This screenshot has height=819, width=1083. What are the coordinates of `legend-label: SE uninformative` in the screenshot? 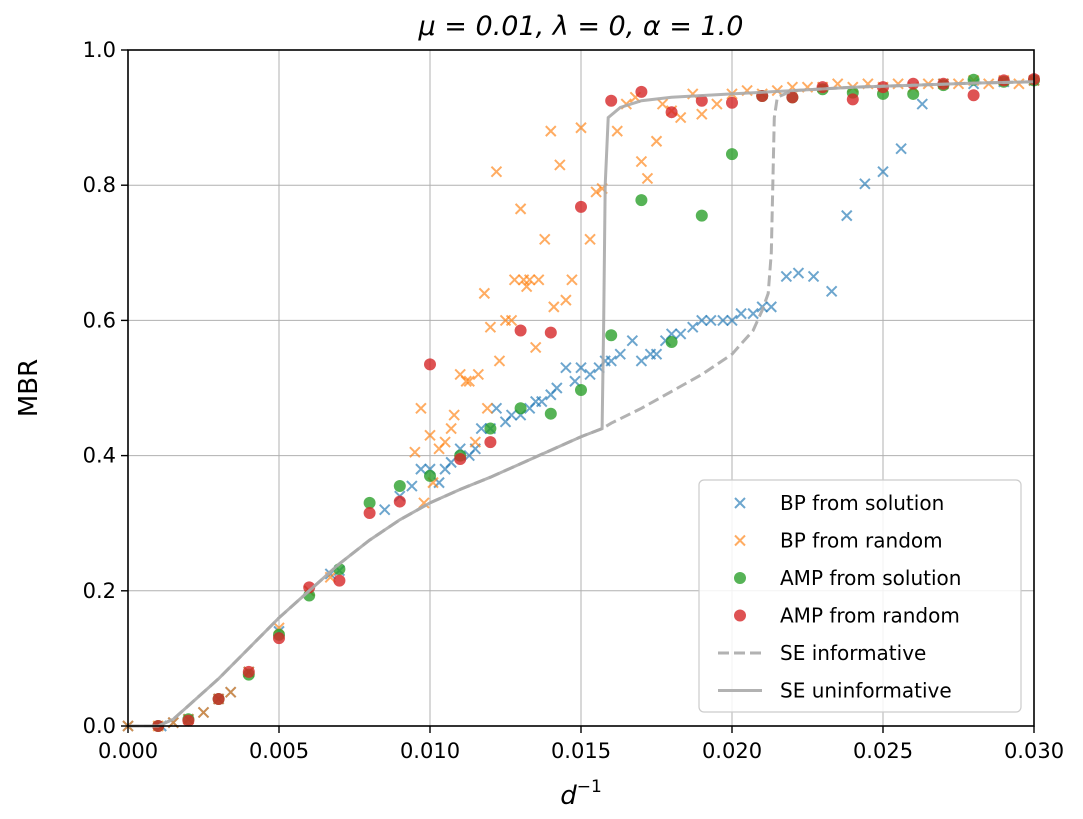 It's located at (866, 691).